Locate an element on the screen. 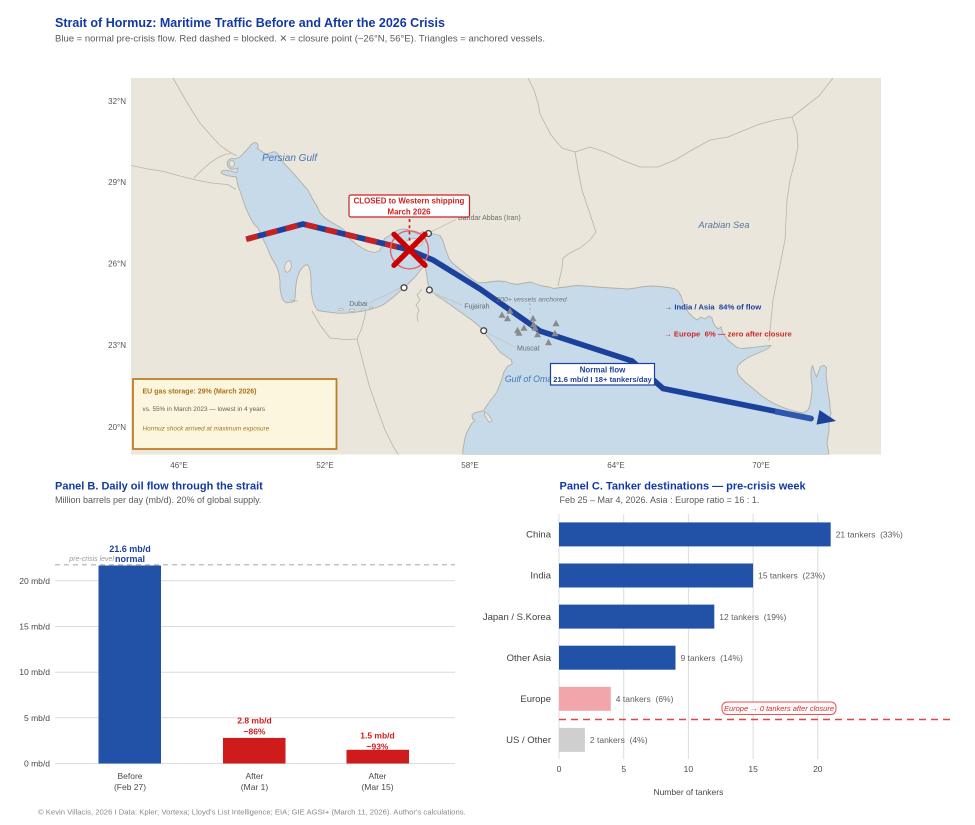  svg-text: 32°N is located at coordinates (117, 101).